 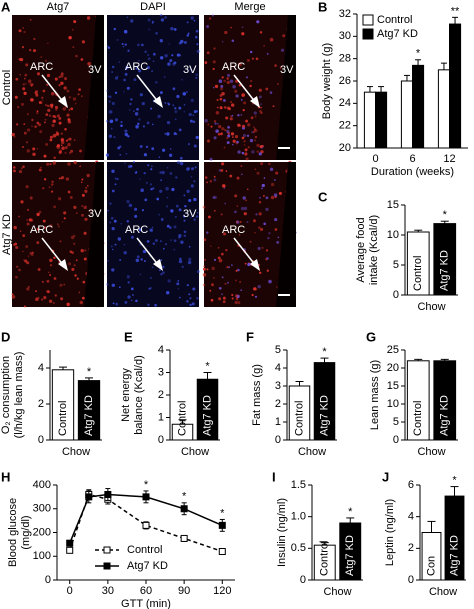 I want to click on y-axis-label: O₂ consumption, so click(x=6, y=395).